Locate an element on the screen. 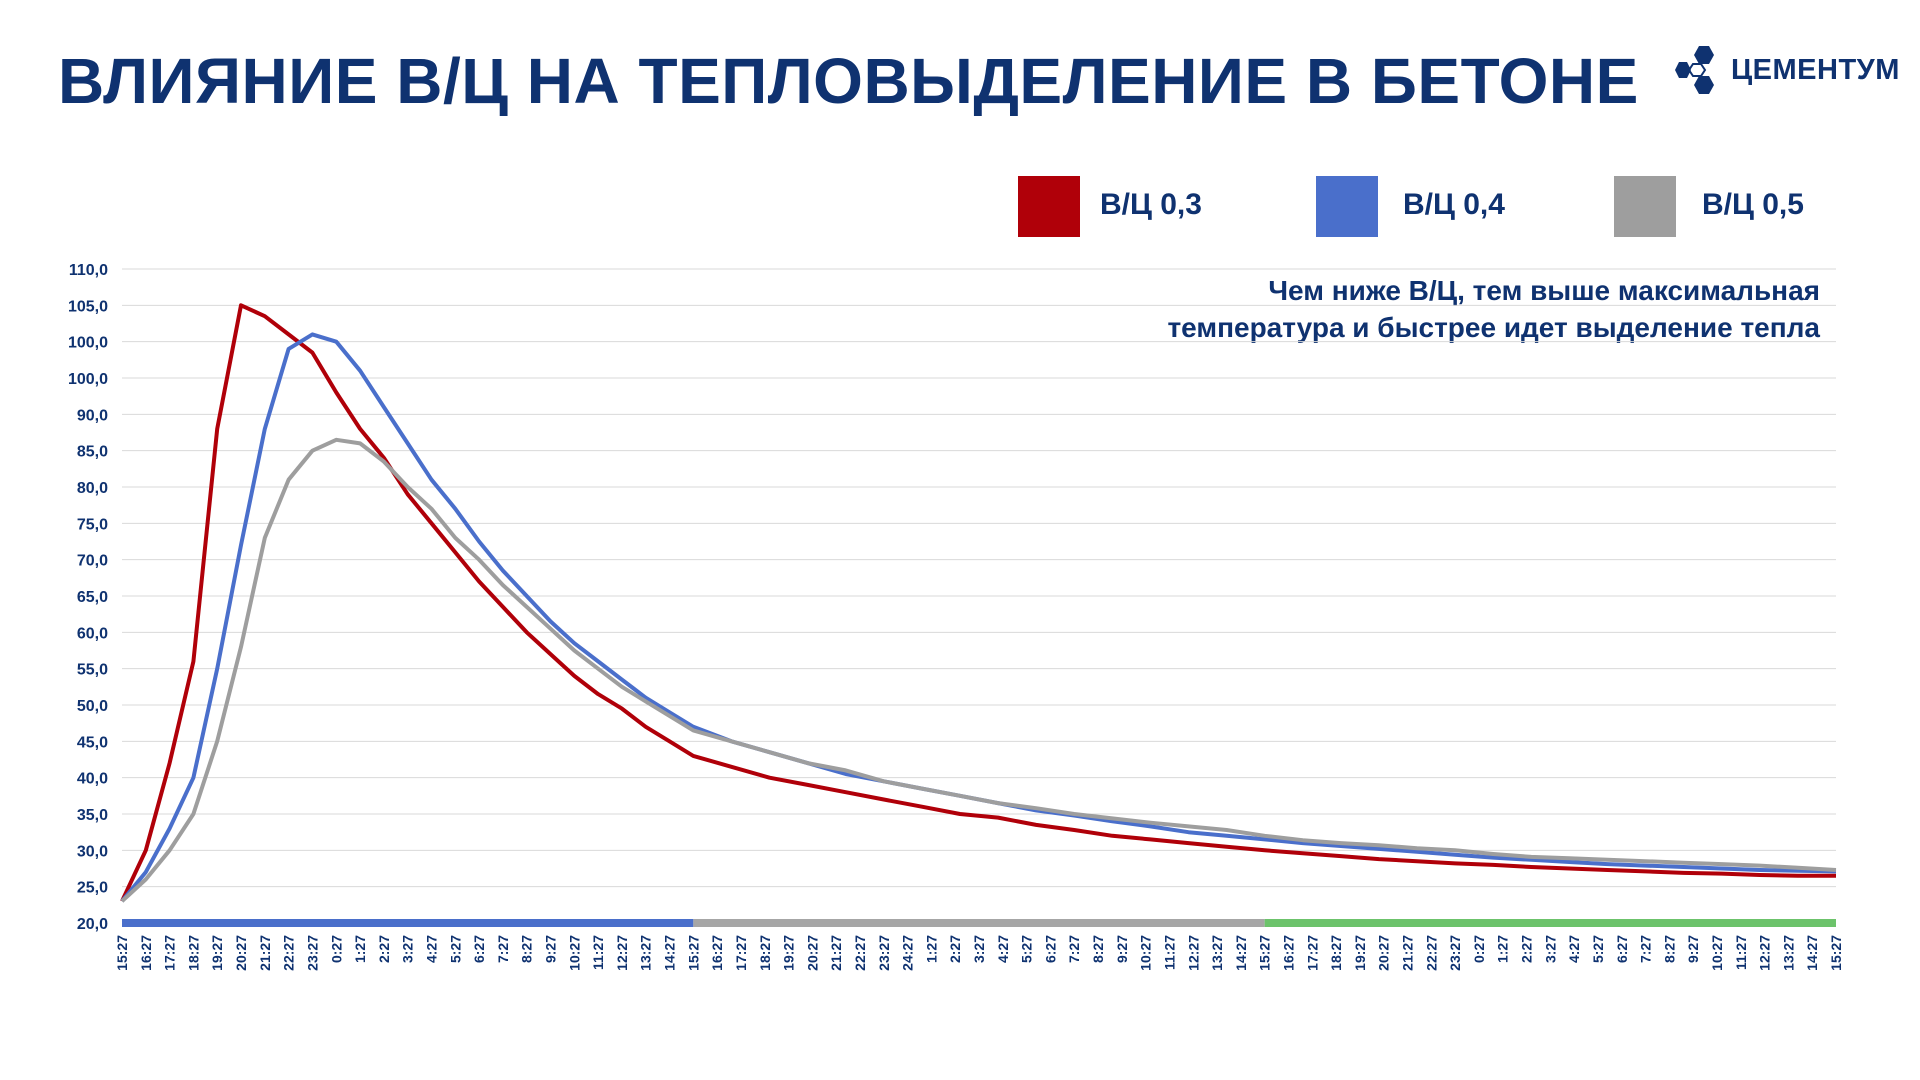 This screenshot has height=1080, width=1920. x-tick-label: 19:27 is located at coordinates (217, 953).